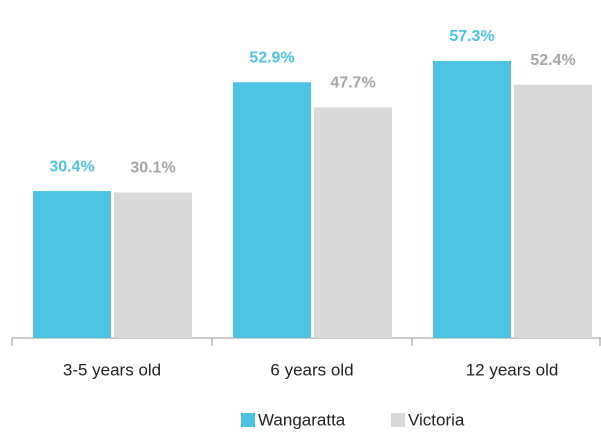  I want to click on legend-label: Wangaratta, so click(302, 419).